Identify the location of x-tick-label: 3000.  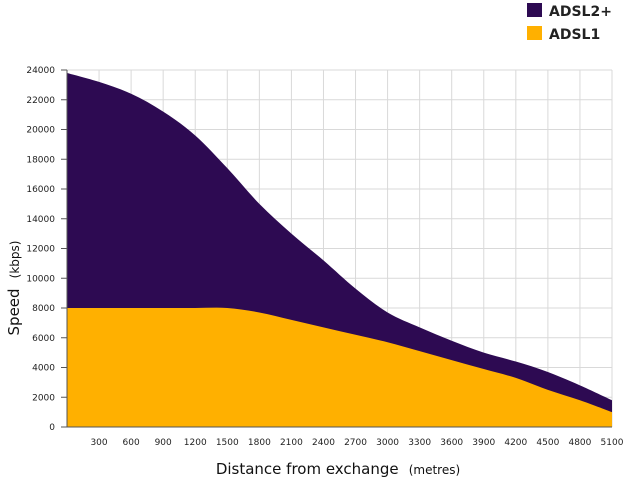
(387, 443).